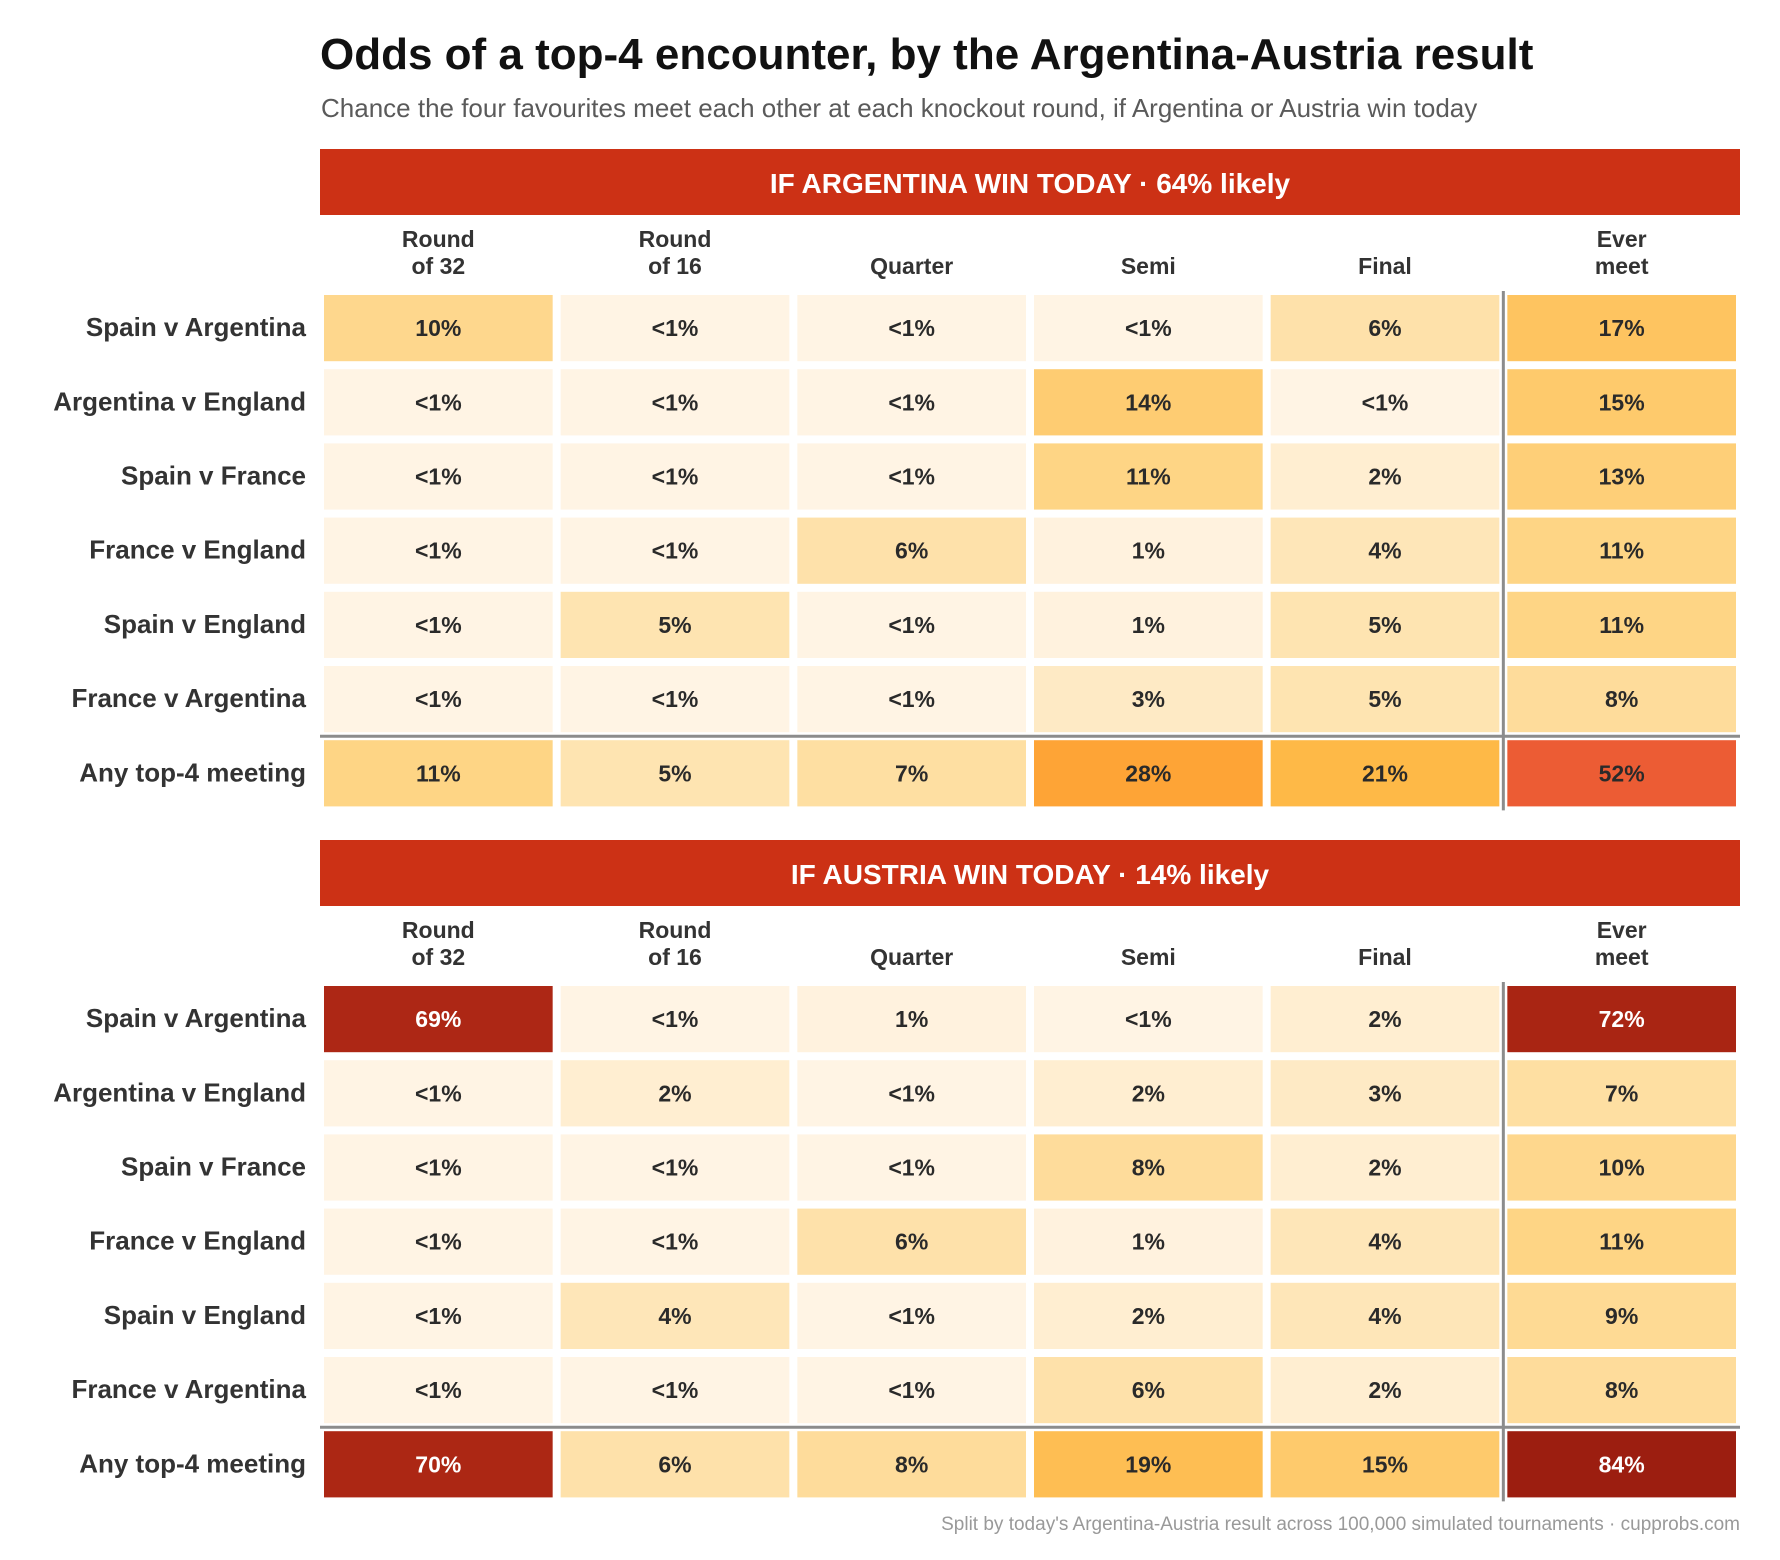 This screenshot has height=1560, width=1780. I want to click on cell-value-label: 14%, so click(1148, 402).